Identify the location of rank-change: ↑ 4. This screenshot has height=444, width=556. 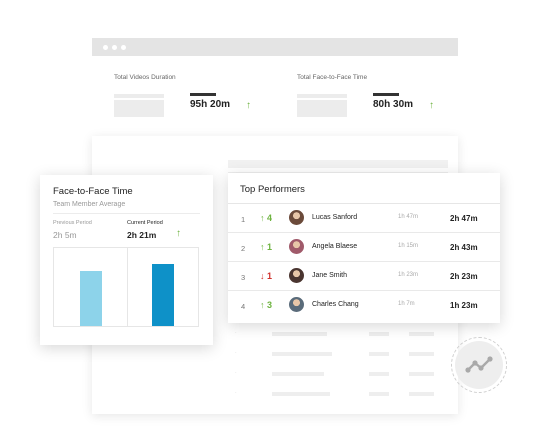
(266, 218).